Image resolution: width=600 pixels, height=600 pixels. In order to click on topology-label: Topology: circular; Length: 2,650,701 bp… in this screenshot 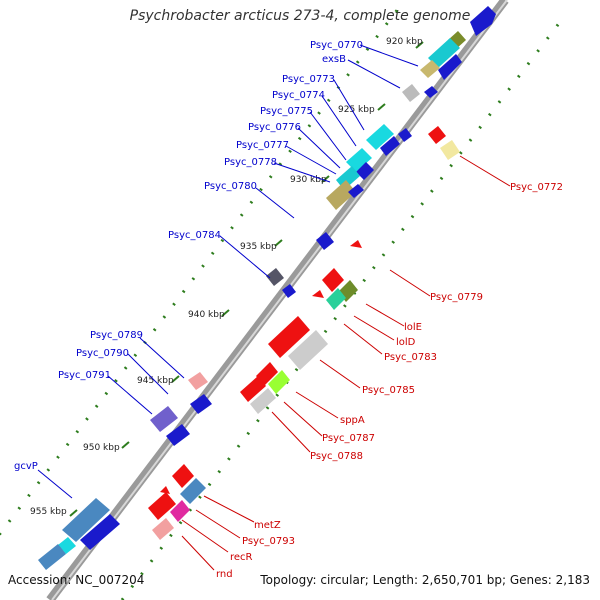, I will do `click(425, 580)`.